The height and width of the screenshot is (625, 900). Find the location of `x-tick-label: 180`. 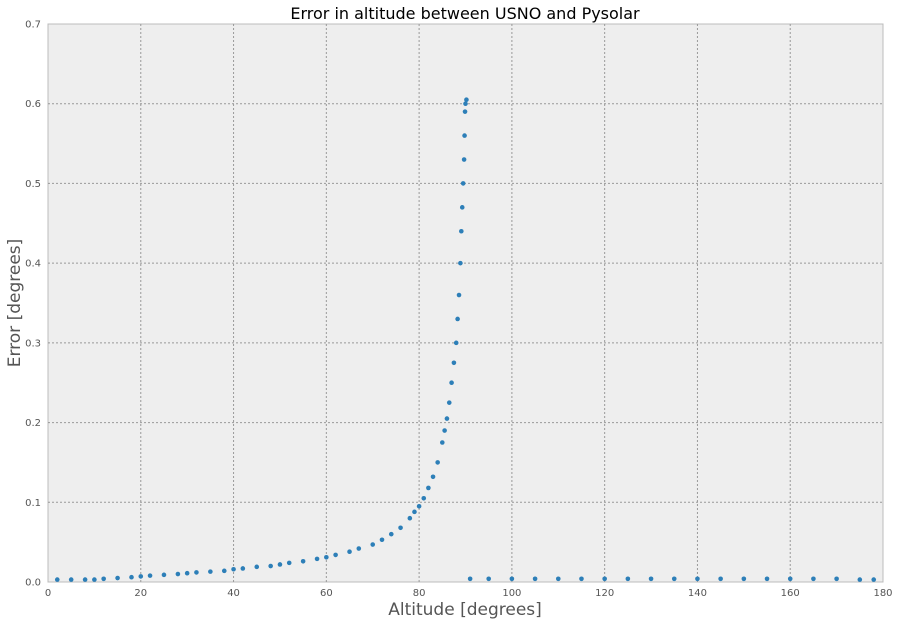

x-tick-label: 180 is located at coordinates (882, 593).